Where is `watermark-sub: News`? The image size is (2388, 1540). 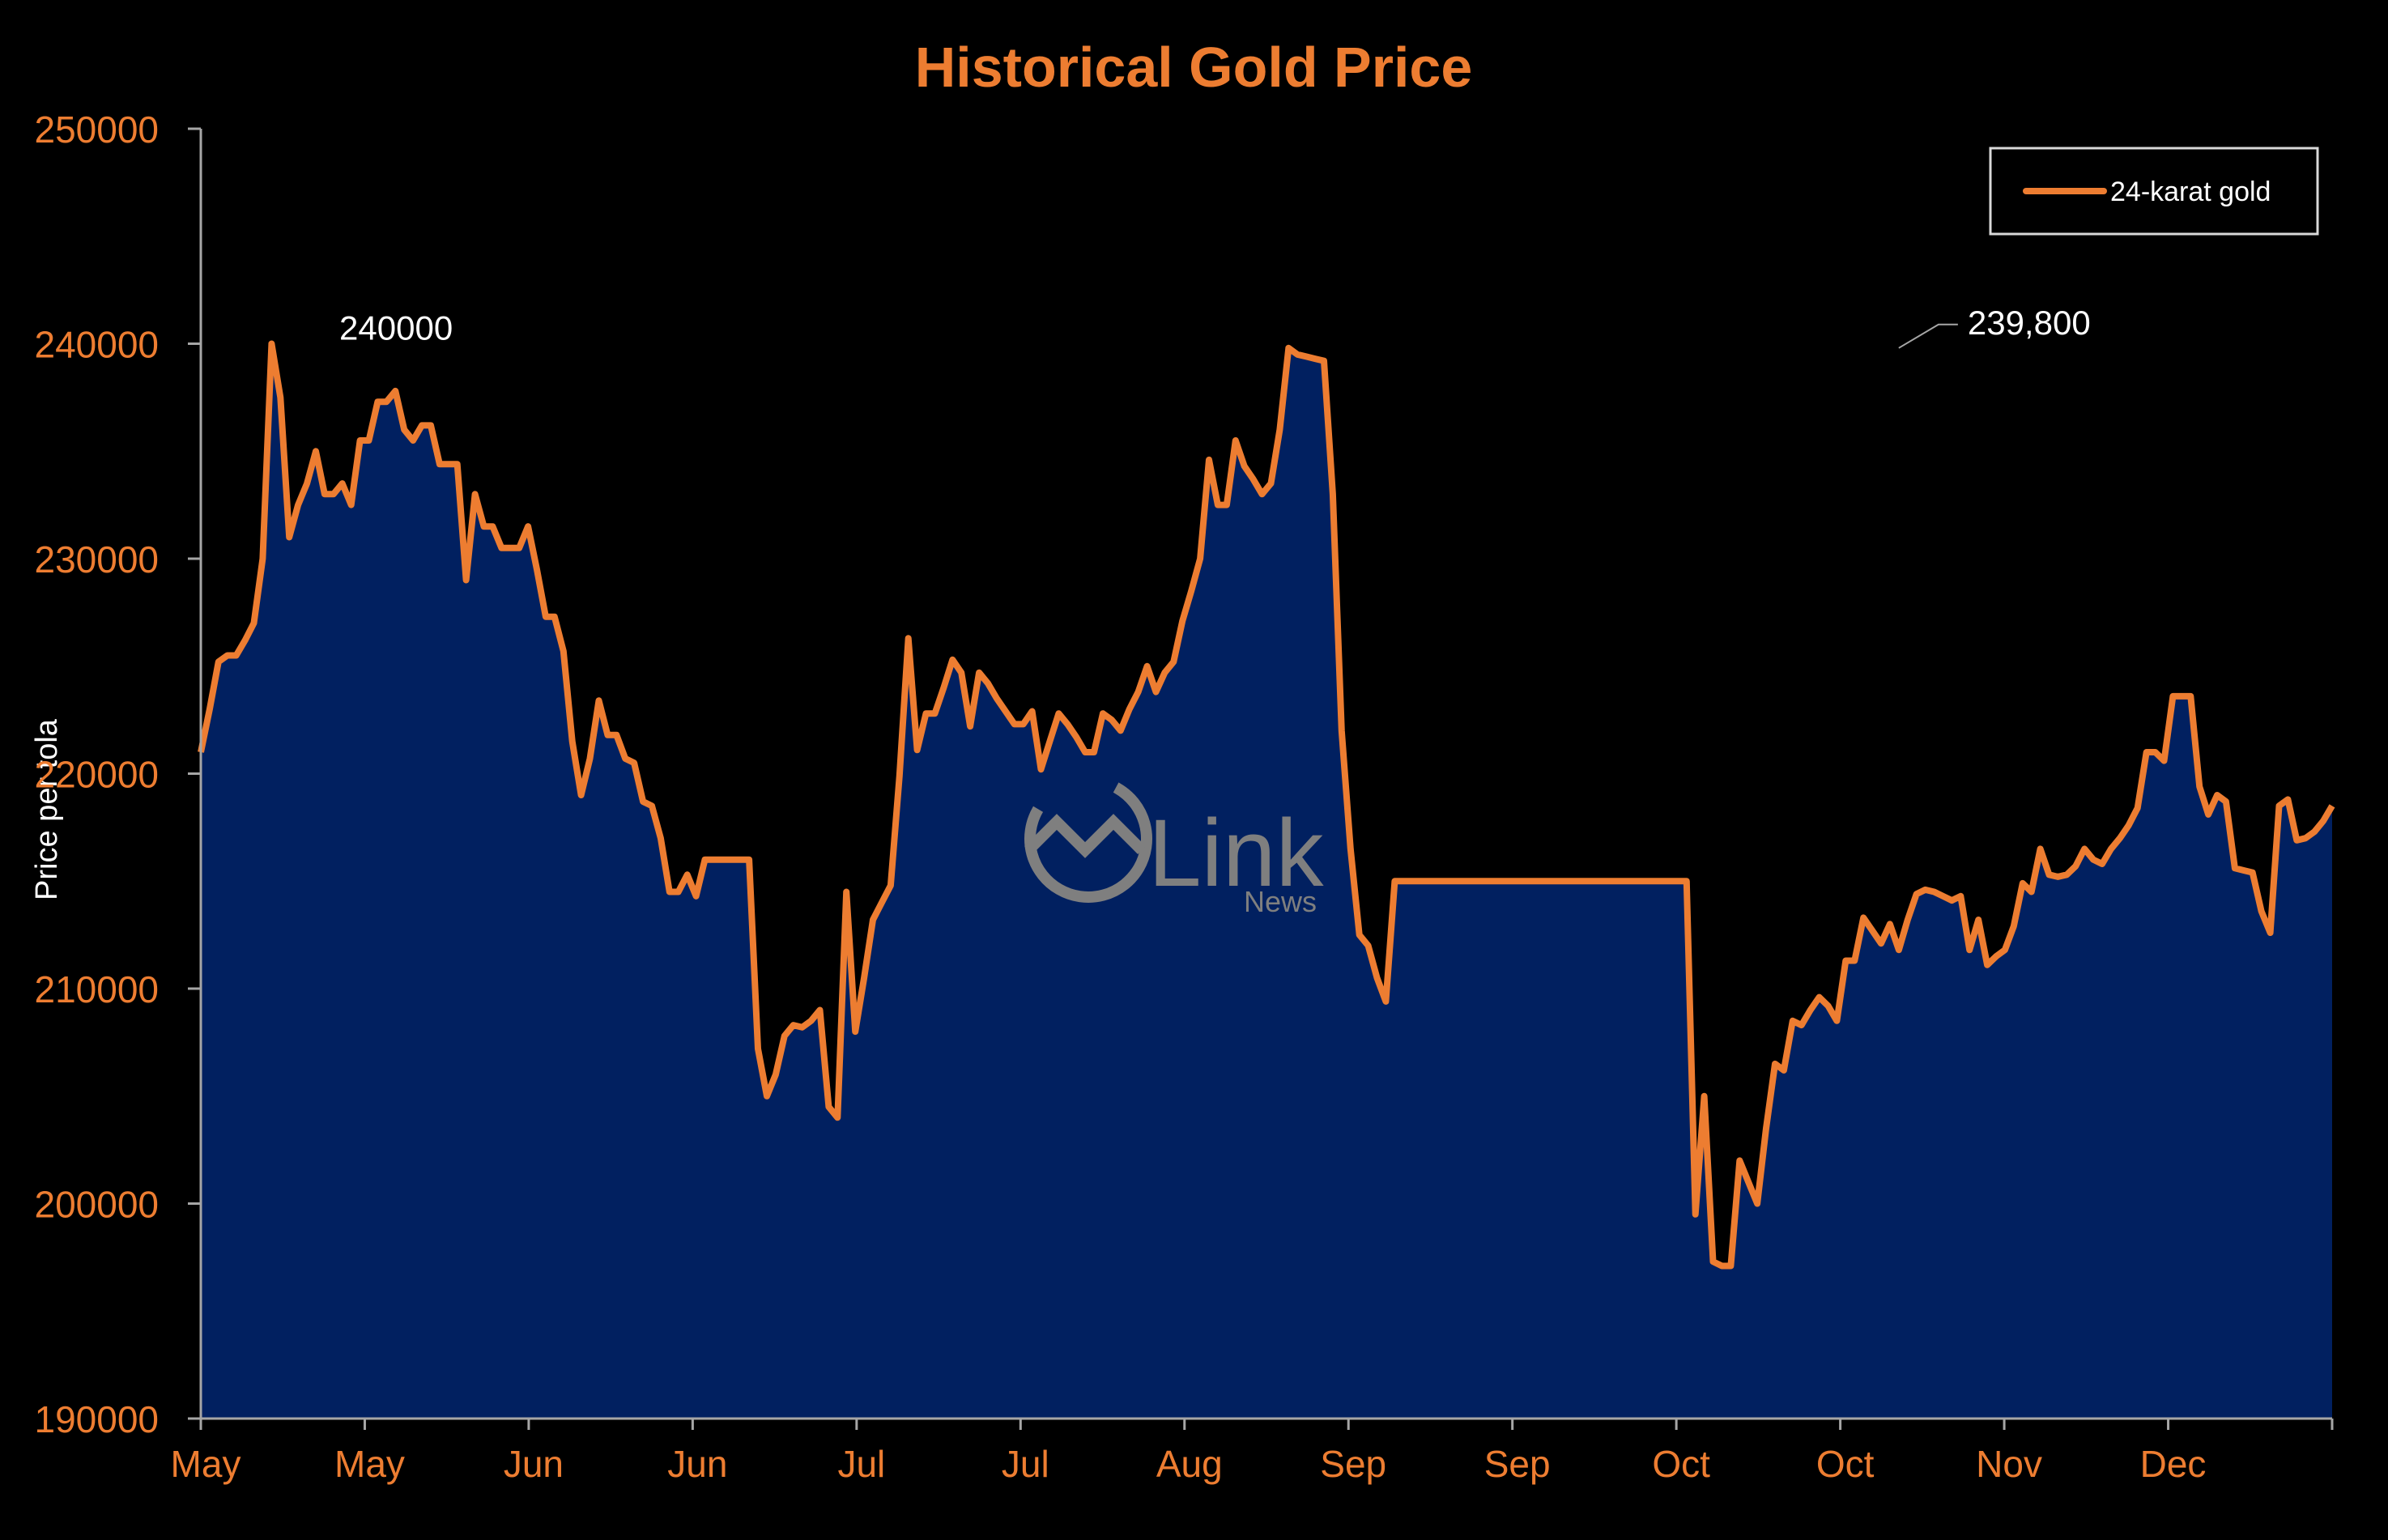 watermark-sub: News is located at coordinates (1280, 901).